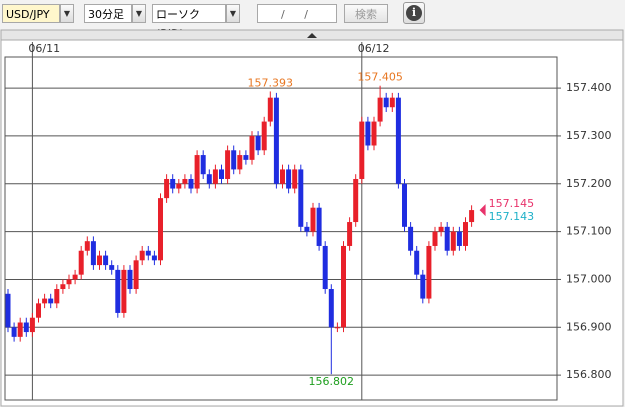 This screenshot has width=625, height=407. Describe the element at coordinates (414, 13) in the screenshot. I see `info-button: i` at that location.